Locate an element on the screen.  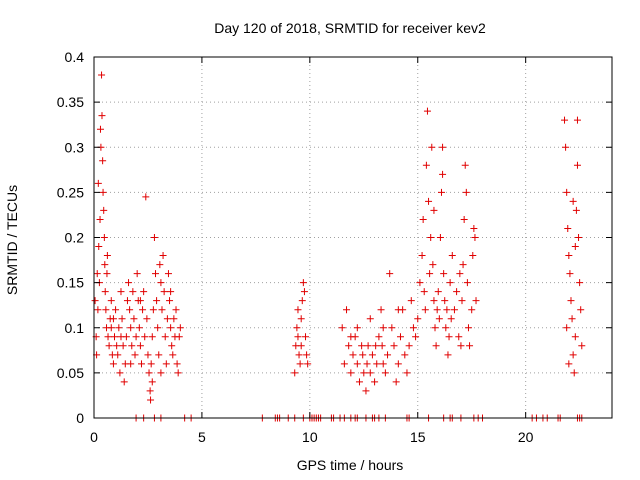
y-tick-label: 0.4 is located at coordinates (75, 57).